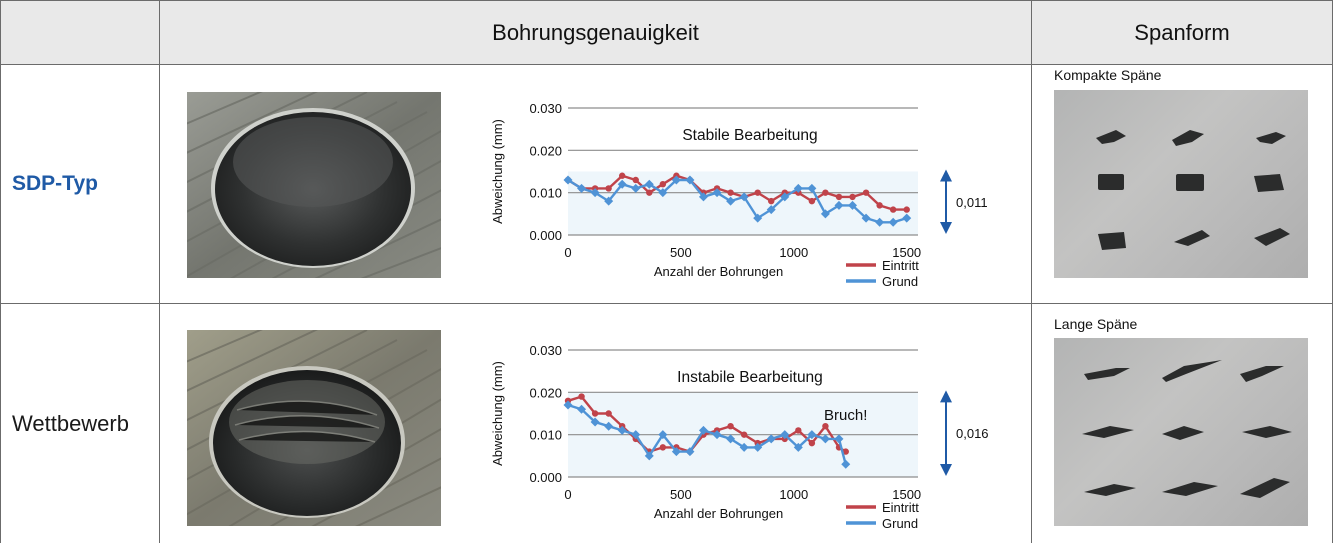  What do you see at coordinates (681, 252) in the screenshot?
I see `x-tick-label: 500` at bounding box center [681, 252].